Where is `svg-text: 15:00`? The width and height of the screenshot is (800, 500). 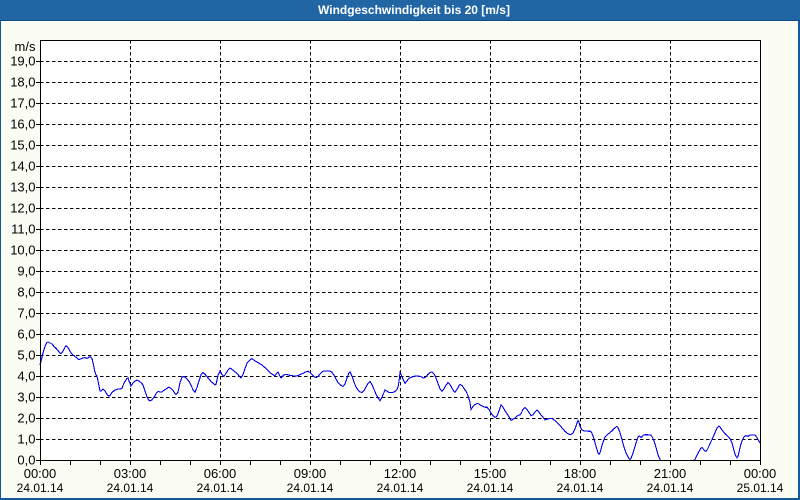
svg-text: 15:00 is located at coordinates (490, 473).